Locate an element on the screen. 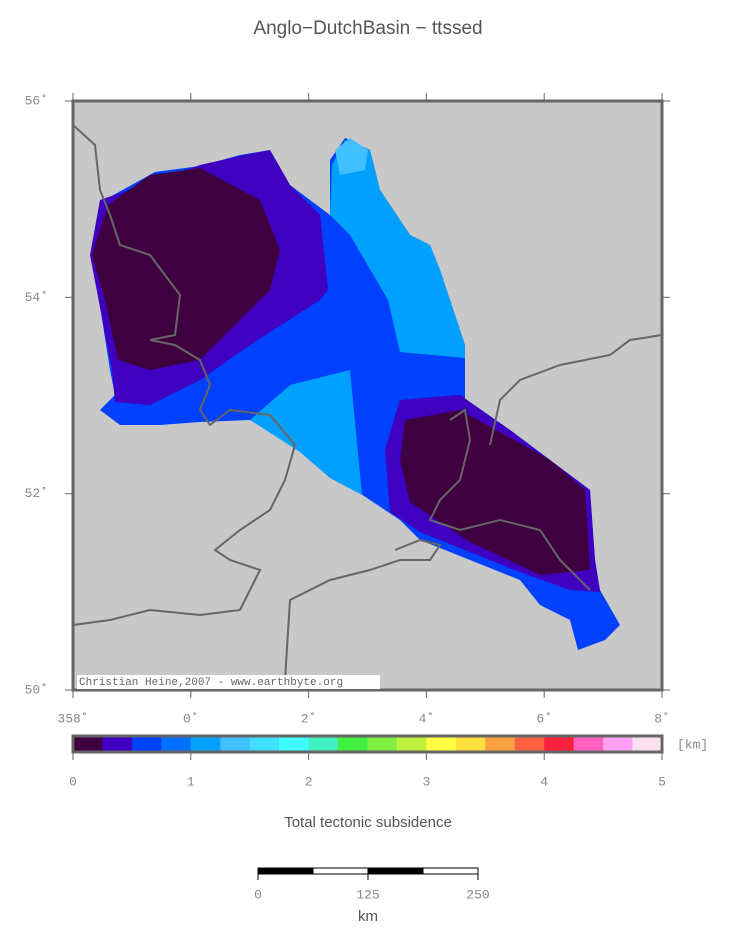  scale-tick-label: 250 is located at coordinates (477, 894).